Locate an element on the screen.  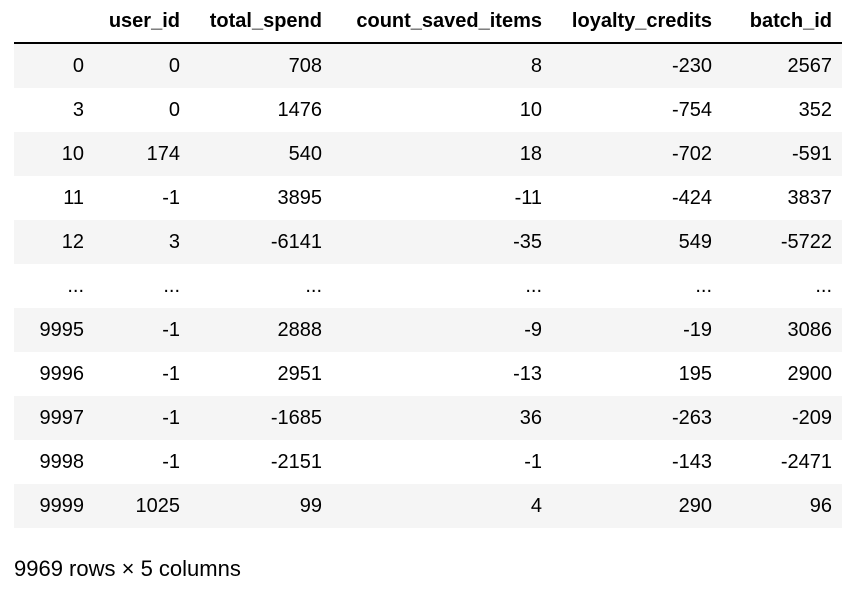
loyalty-credits-cell: -702 is located at coordinates (691, 153).